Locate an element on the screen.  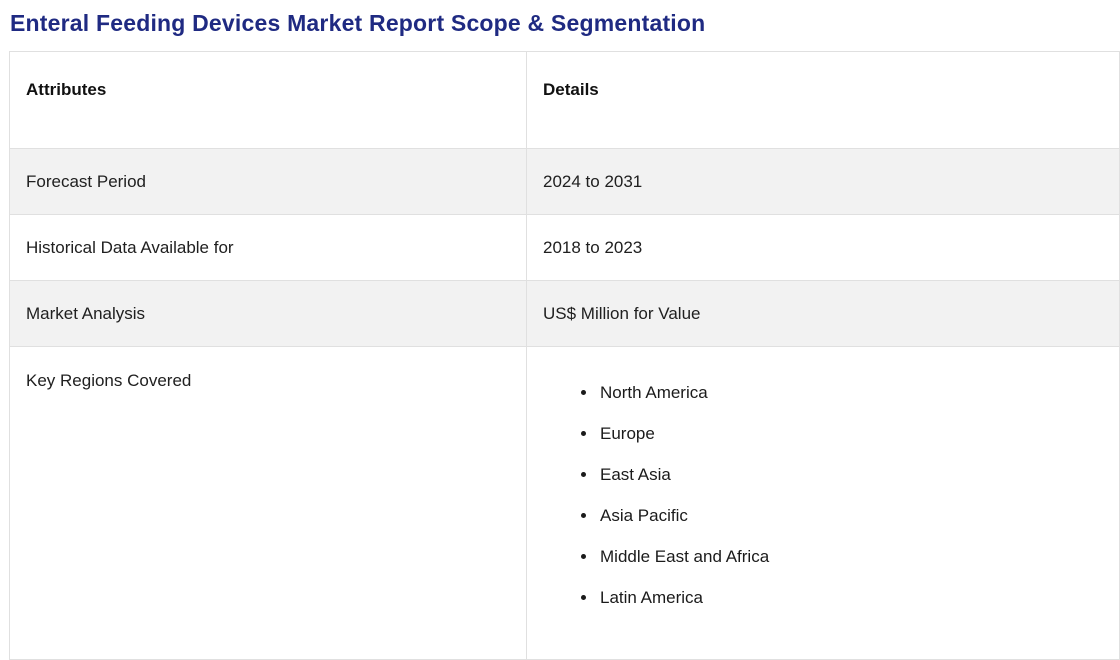
region-list-item: North America is located at coordinates (850, 393).